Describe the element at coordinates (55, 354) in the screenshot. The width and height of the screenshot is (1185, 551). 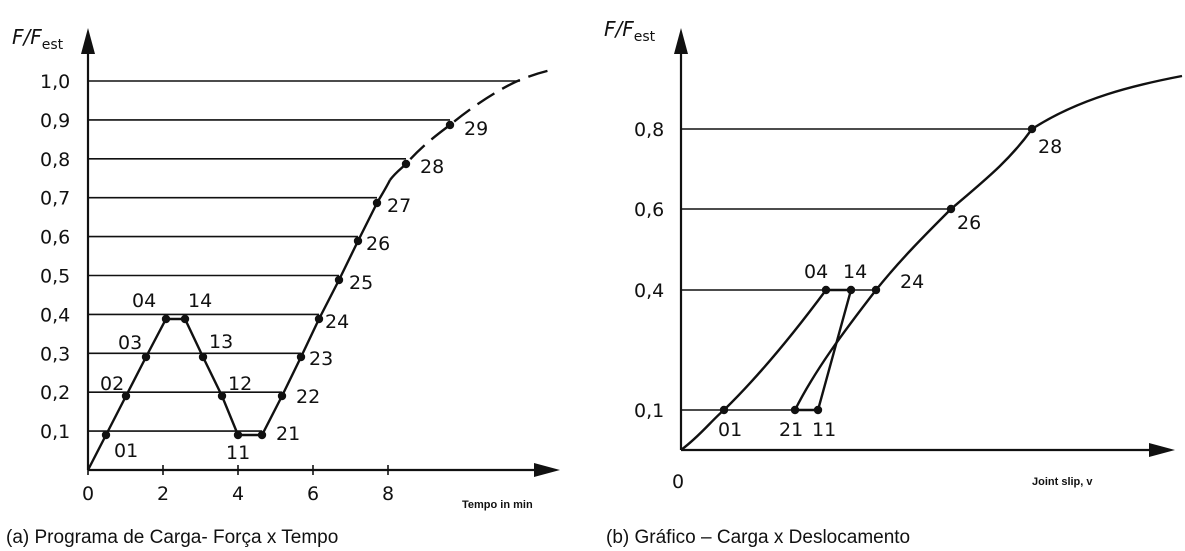
I see `chart-a-y-tick-label: 0,3` at that location.